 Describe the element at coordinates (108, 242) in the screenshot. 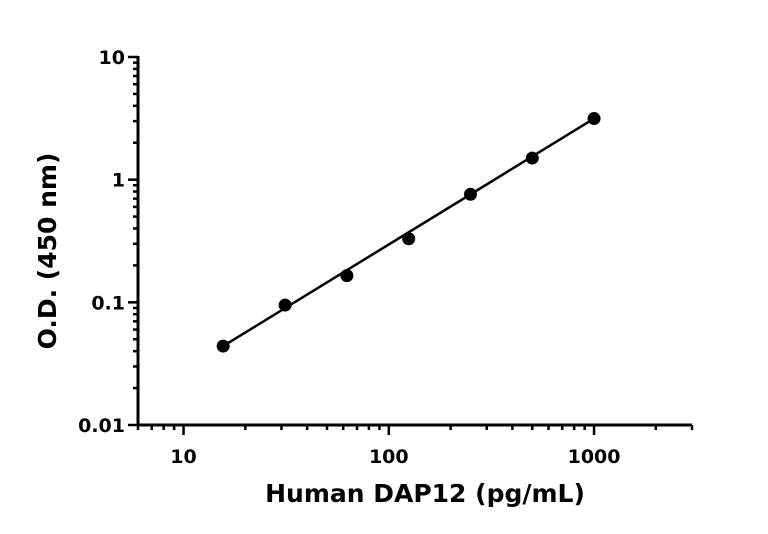

I see `y-ticks: 0.01 0.1 1 10` at that location.